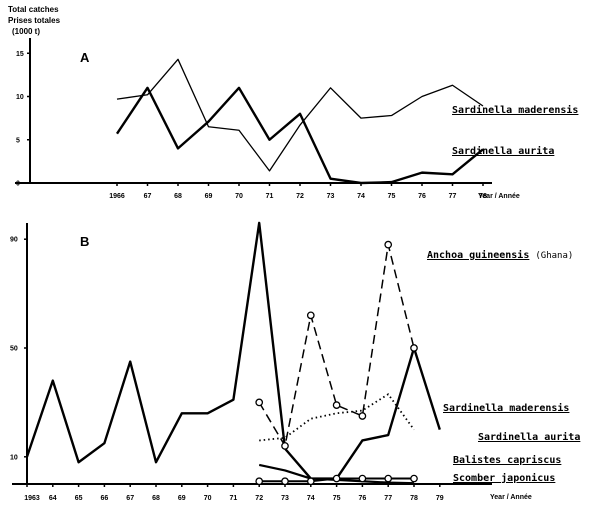  Describe the element at coordinates (53, 498) in the screenshot. I see `panel-b-x-tick-label: 64` at that location.